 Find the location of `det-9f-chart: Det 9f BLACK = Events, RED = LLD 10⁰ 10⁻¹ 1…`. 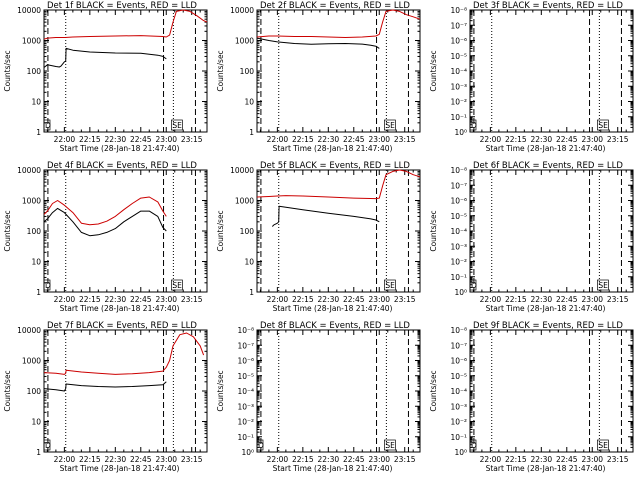

det-9f-chart: Det 9f BLACK = Events, RED = LLD 10⁰ 10⁻¹ 1… is located at coordinates (531, 397).